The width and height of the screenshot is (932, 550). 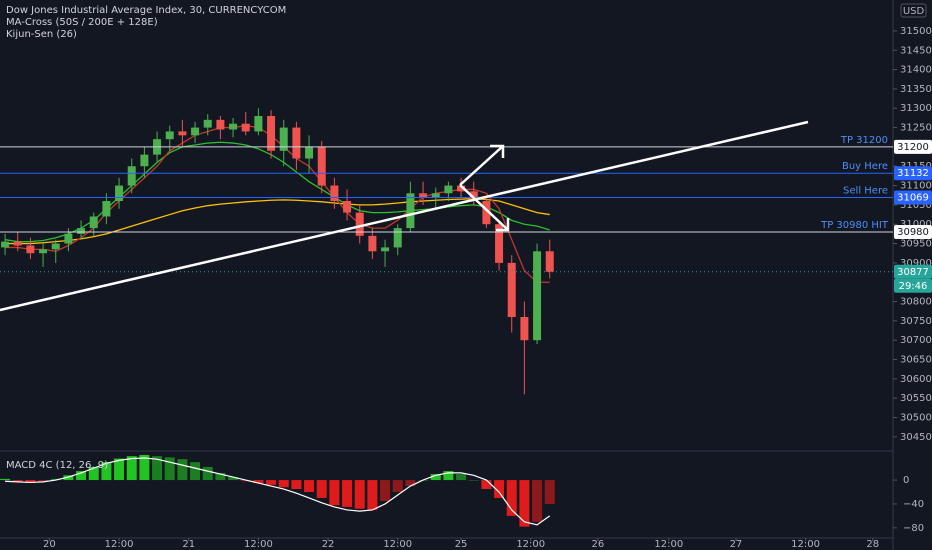 I want to click on level-label: Sell Here, so click(x=865, y=191).